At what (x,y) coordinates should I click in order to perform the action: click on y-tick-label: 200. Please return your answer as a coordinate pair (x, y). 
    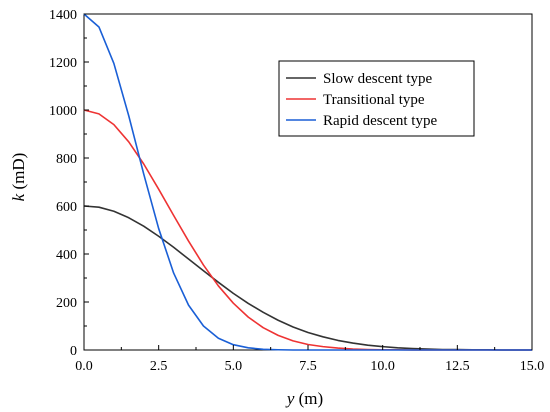
    Looking at the image, I should click on (66, 303).